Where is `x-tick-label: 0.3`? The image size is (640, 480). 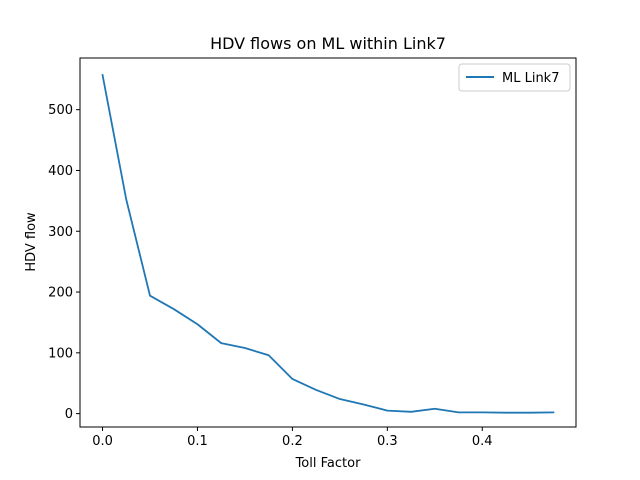 x-tick-label: 0.3 is located at coordinates (387, 441).